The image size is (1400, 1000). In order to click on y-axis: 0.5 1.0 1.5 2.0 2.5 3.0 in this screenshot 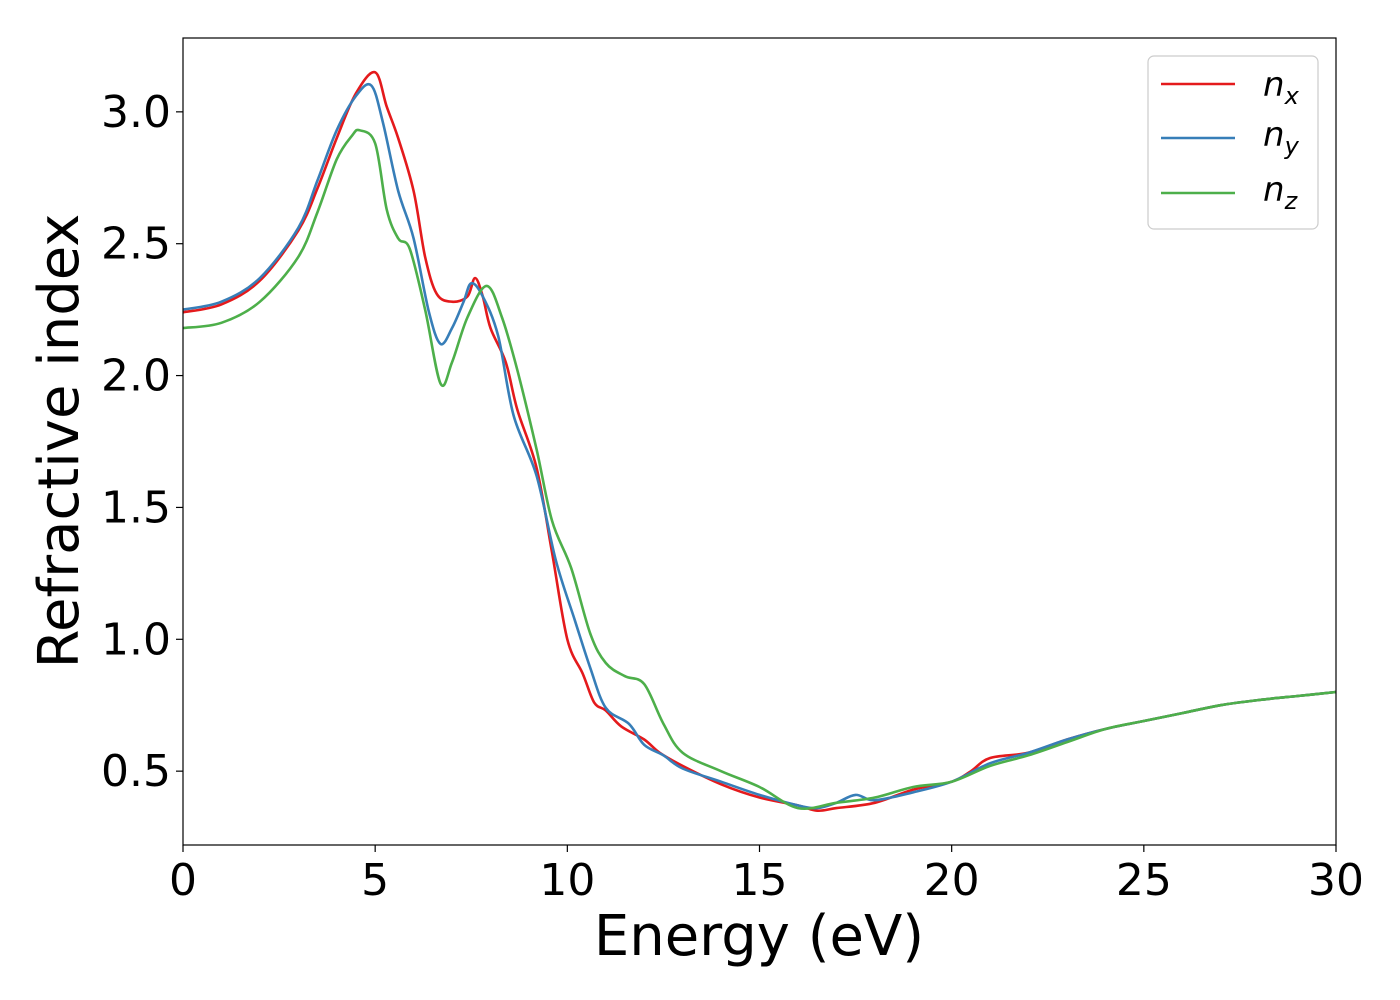, I will do `click(142, 442)`.